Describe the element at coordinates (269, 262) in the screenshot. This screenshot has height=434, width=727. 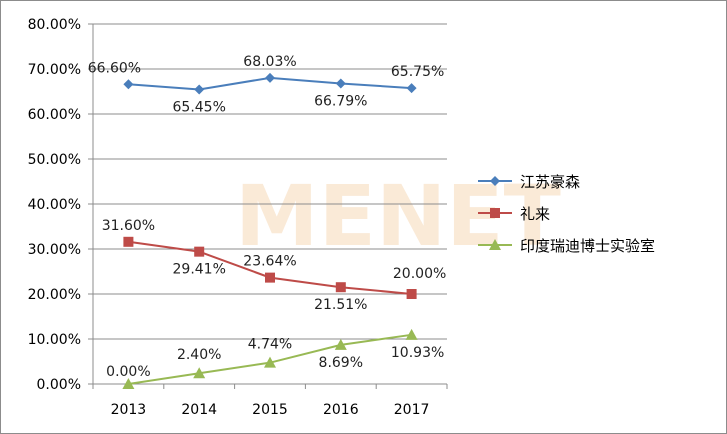
I see `data-label: 23.64%` at that location.